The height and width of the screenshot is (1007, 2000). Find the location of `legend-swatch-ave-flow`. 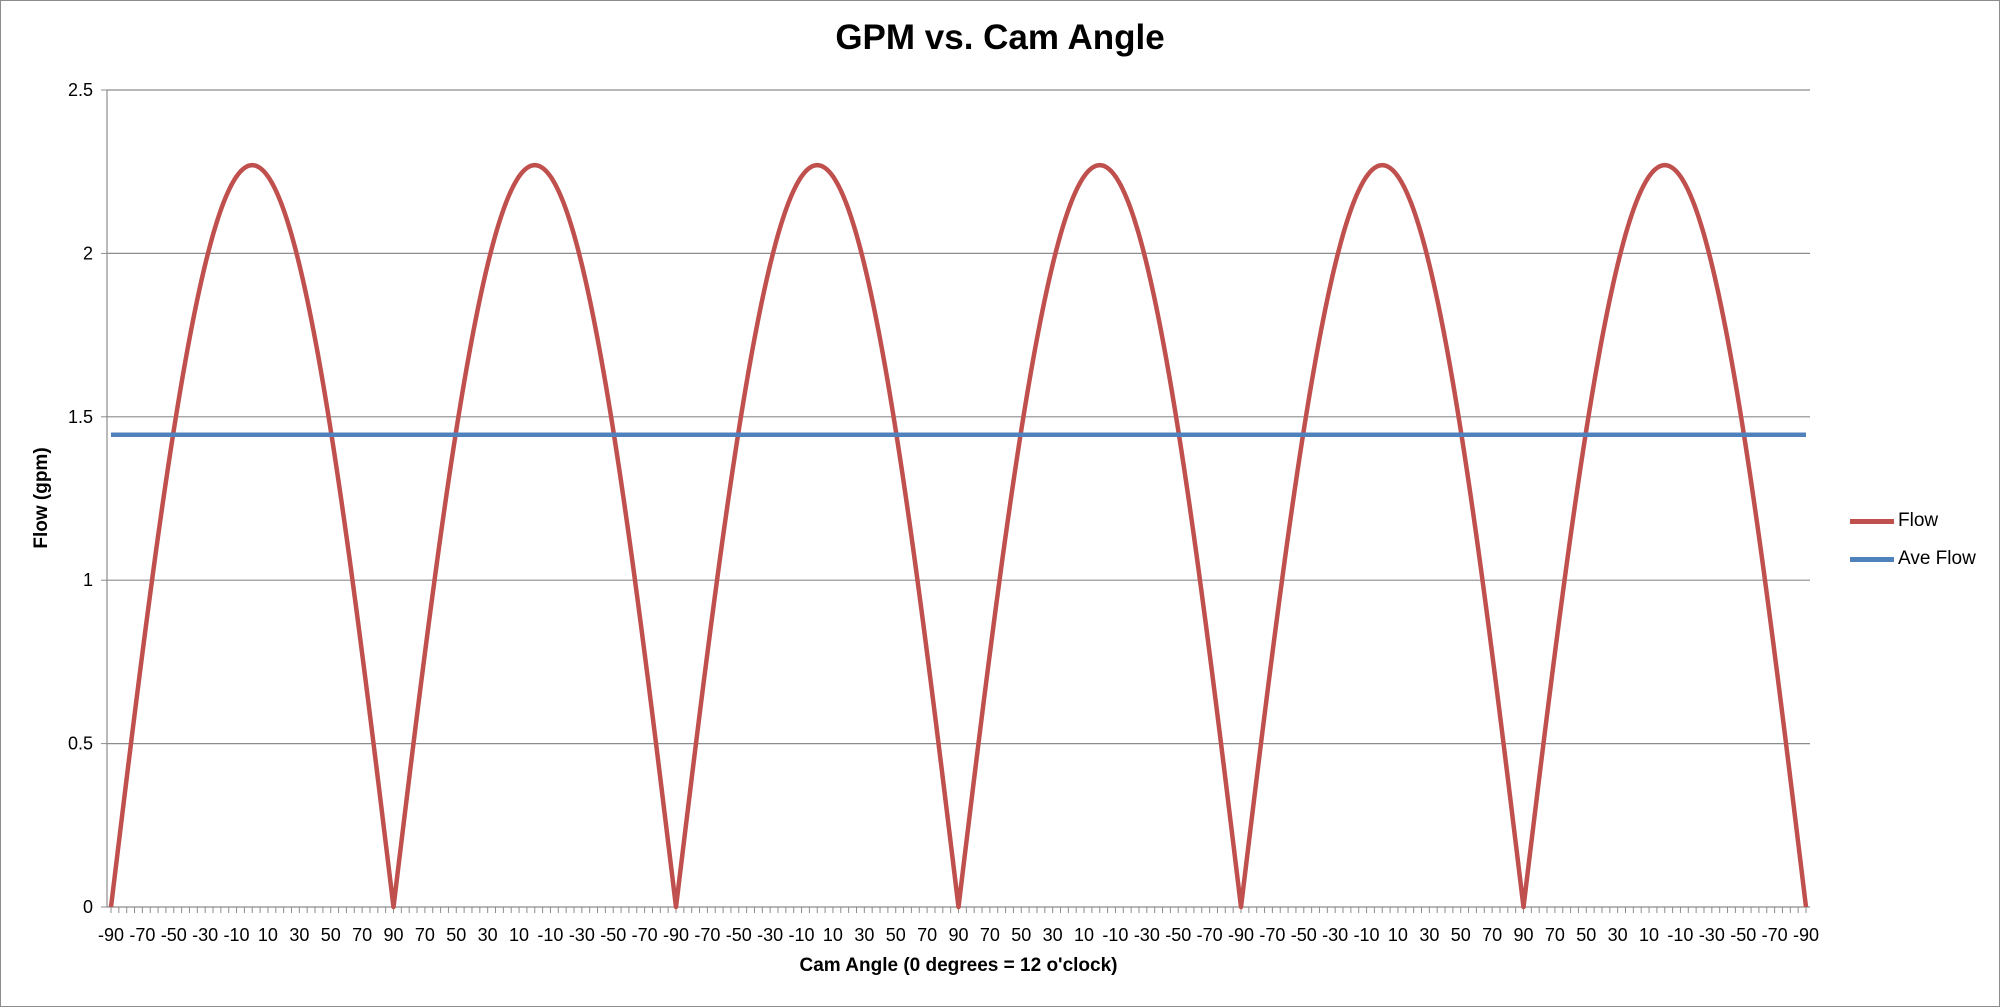

legend-swatch-ave-flow is located at coordinates (1872, 559).